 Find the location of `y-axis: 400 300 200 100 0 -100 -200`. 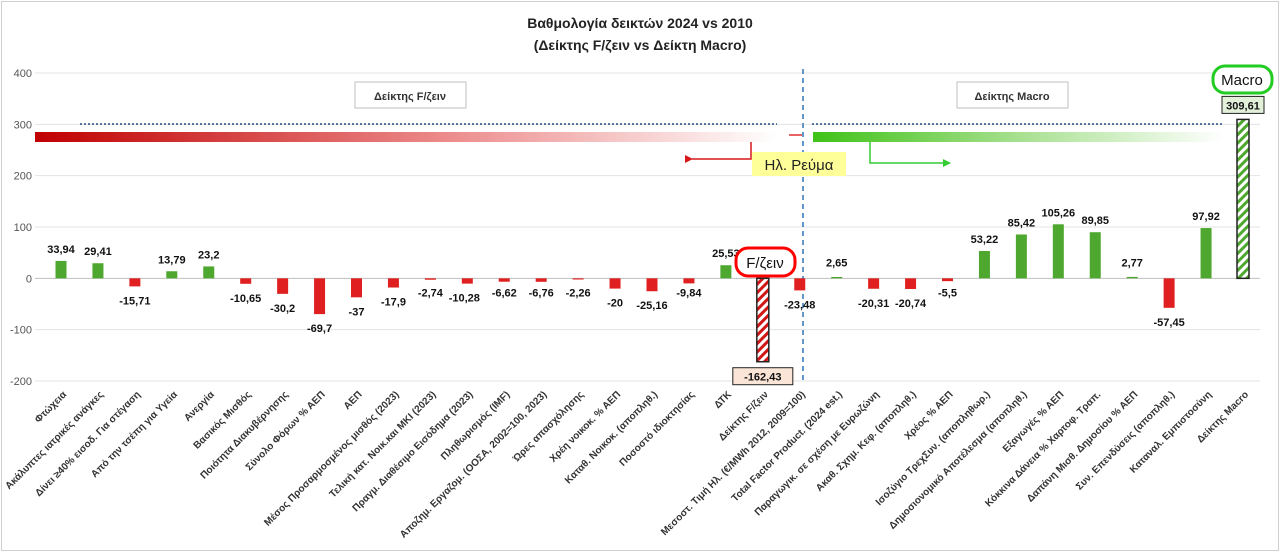

y-axis: 400 300 200 100 0 -100 -200 is located at coordinates (21, 228).